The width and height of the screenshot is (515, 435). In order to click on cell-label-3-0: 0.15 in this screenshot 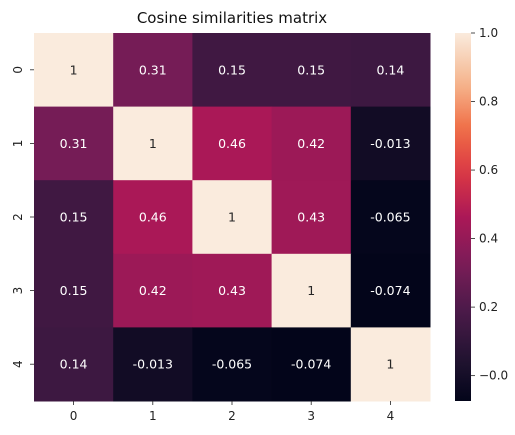, I will do `click(74, 290)`.